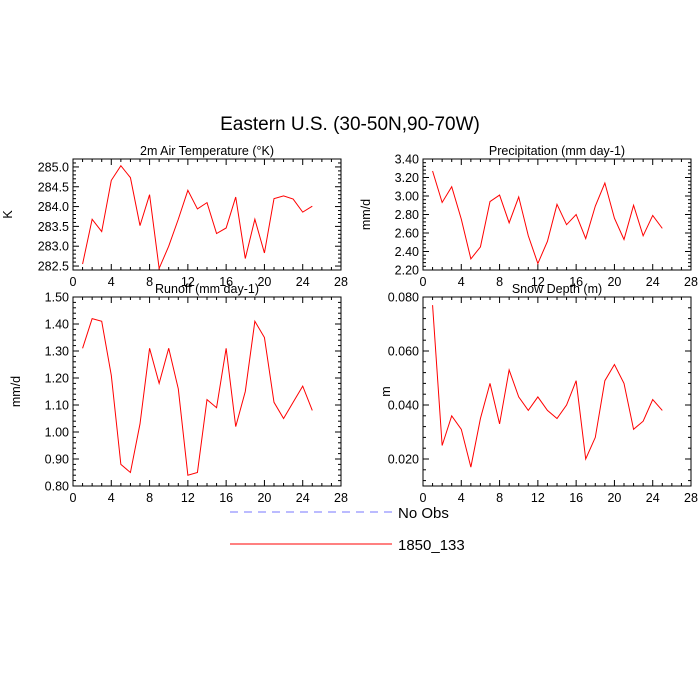  Describe the element at coordinates (557, 151) in the screenshot. I see `panel-title: Precipitation (mm day-1)` at that location.